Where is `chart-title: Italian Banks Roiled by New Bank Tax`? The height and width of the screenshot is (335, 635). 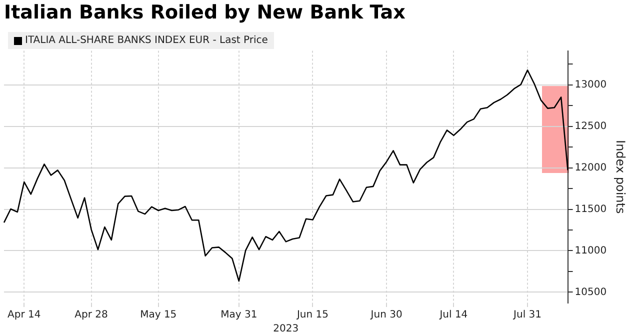
chart-title: Italian Banks Roiled by New Bank Tax is located at coordinates (205, 12).